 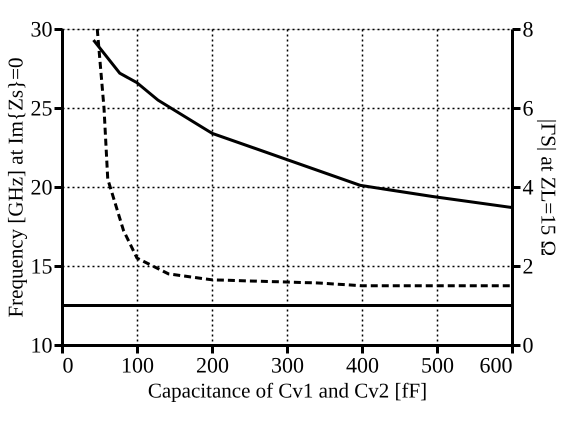 I want to click on x-tick-label: 600, so click(x=496, y=365).